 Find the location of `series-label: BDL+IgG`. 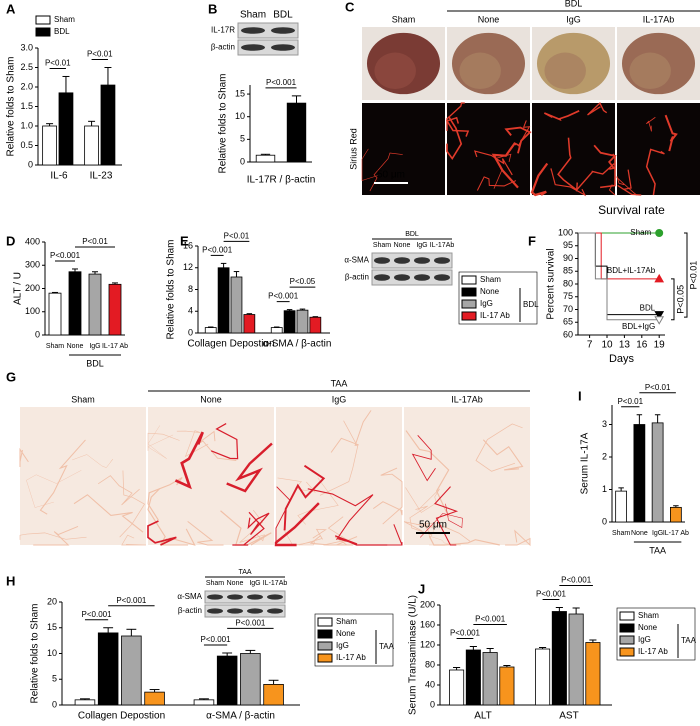

series-label: BDL+IgG is located at coordinates (638, 326).